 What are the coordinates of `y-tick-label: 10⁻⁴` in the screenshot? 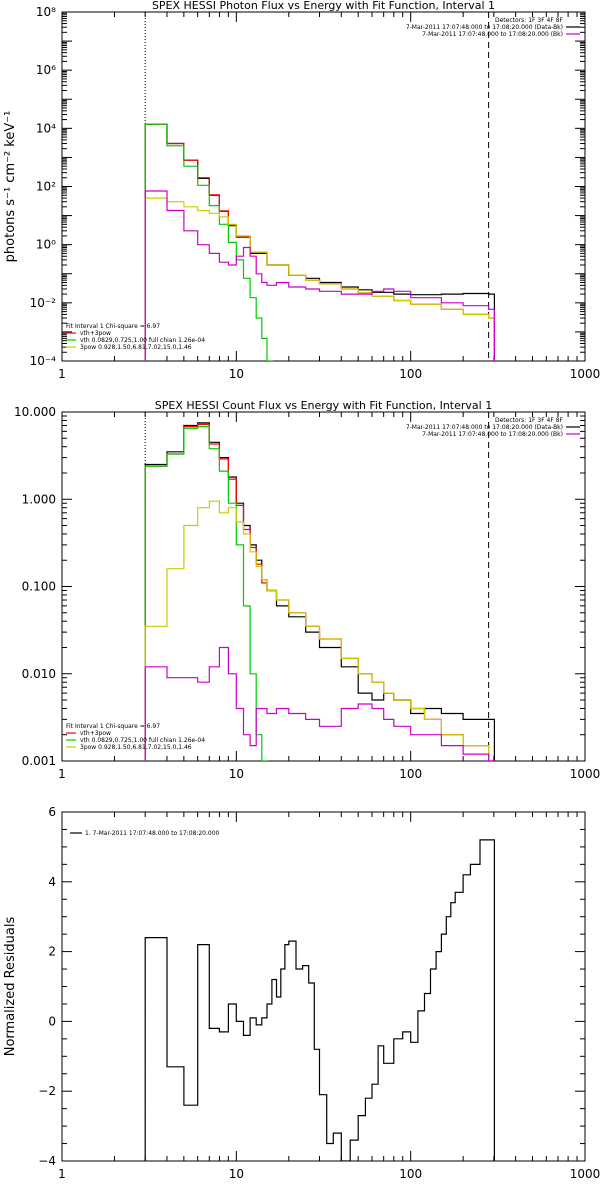 It's located at (43, 361).